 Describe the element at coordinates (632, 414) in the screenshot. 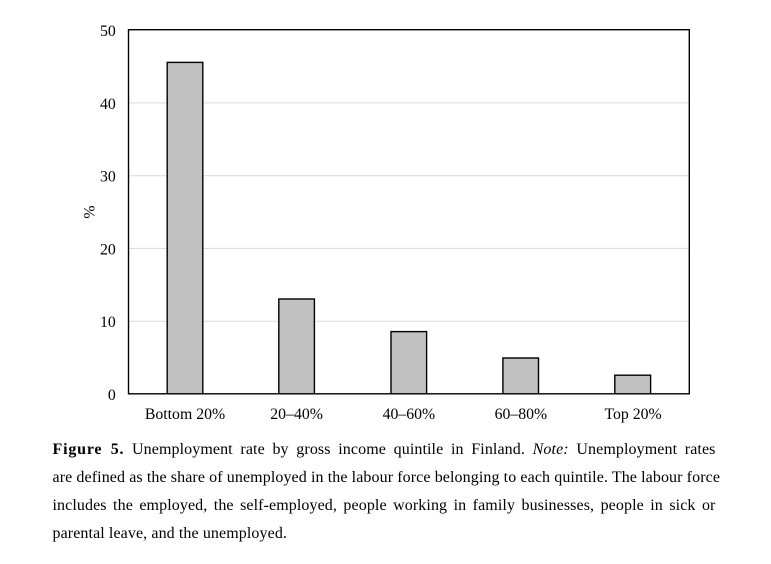

I see `svg-text: Top 20%` at that location.